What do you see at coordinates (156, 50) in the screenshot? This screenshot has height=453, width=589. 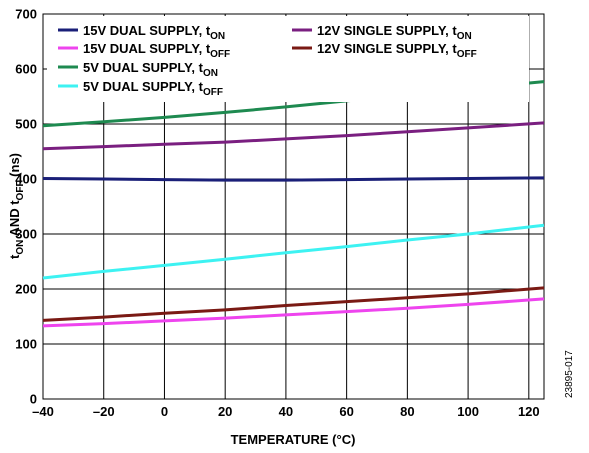 I see `legend-label-2: 15V DUAL SUPPLY, tOFF` at bounding box center [156, 50].